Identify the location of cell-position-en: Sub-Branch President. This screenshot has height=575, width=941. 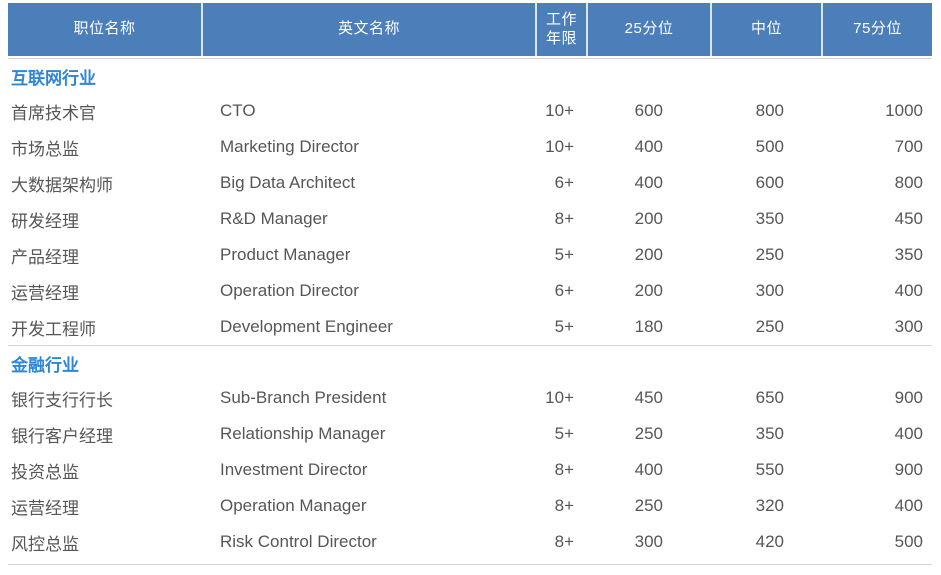
(303, 397).